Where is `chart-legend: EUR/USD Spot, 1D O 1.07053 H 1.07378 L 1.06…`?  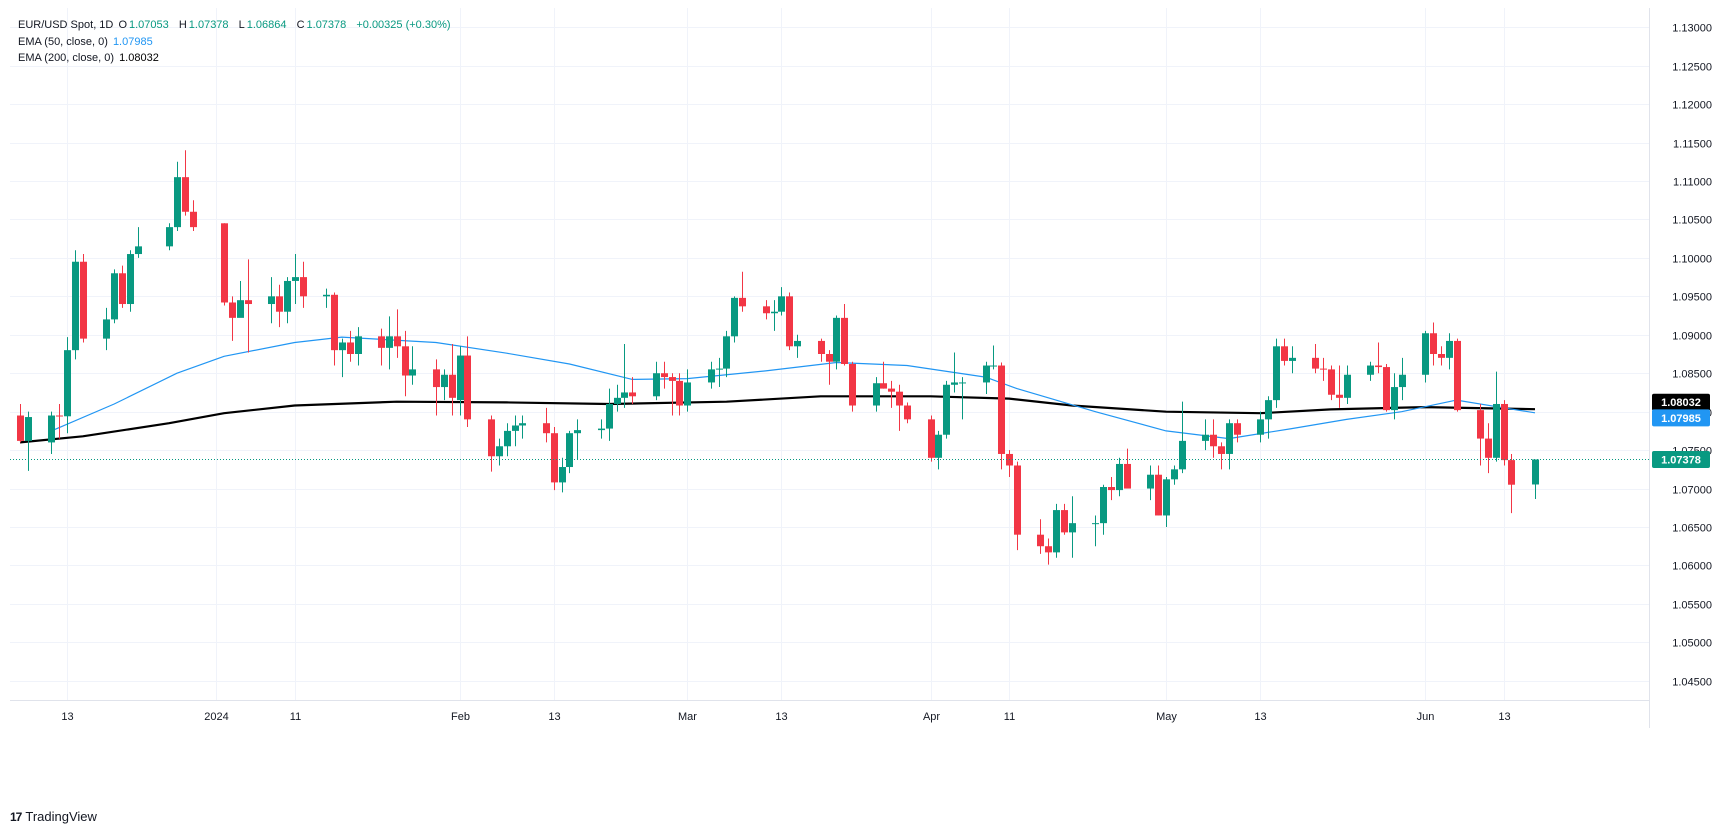 chart-legend: EUR/USD Spot, 1D O 1.07053 H 1.07378 L 1.06… is located at coordinates (238, 42).